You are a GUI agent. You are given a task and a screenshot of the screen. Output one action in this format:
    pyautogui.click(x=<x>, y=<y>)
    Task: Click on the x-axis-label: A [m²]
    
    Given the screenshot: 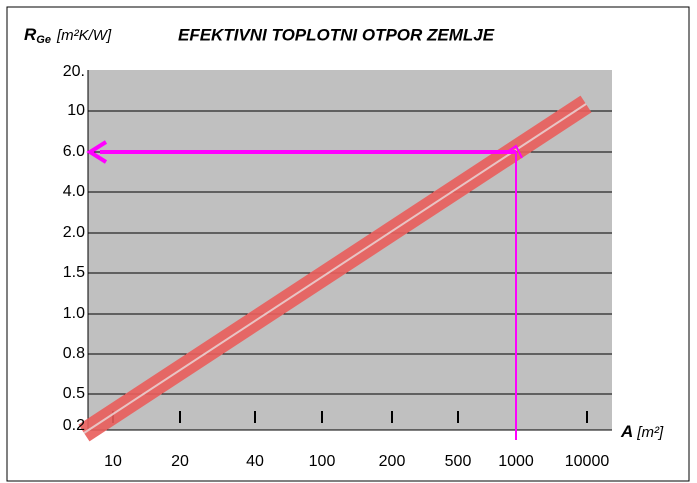 What is the action you would take?
    pyautogui.click(x=642, y=431)
    